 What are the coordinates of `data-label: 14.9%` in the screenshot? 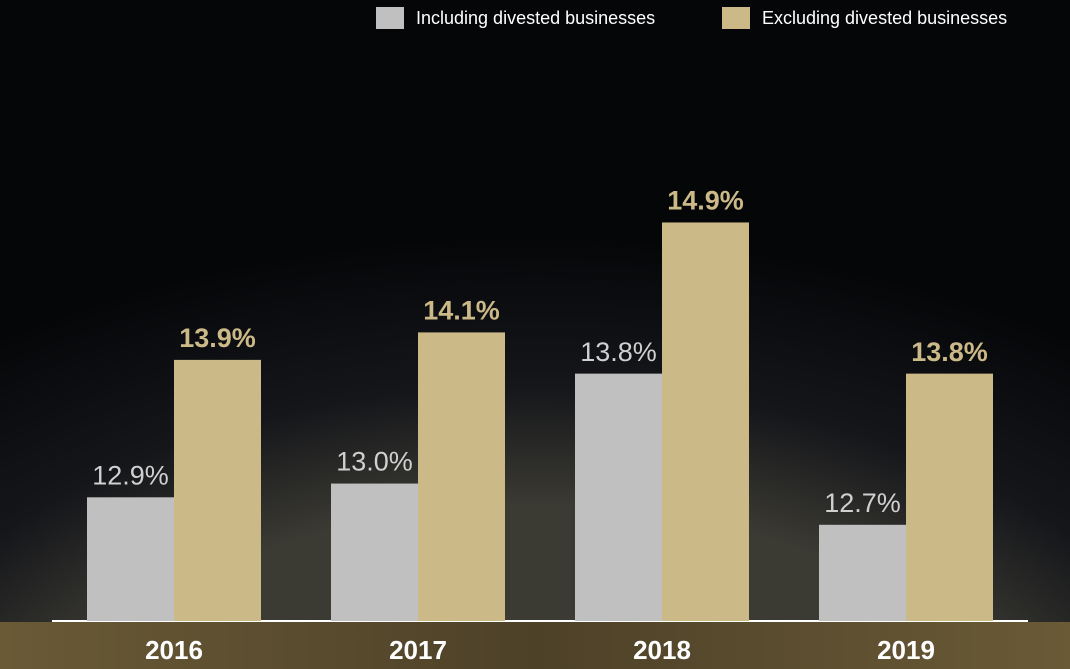 It's located at (705, 201).